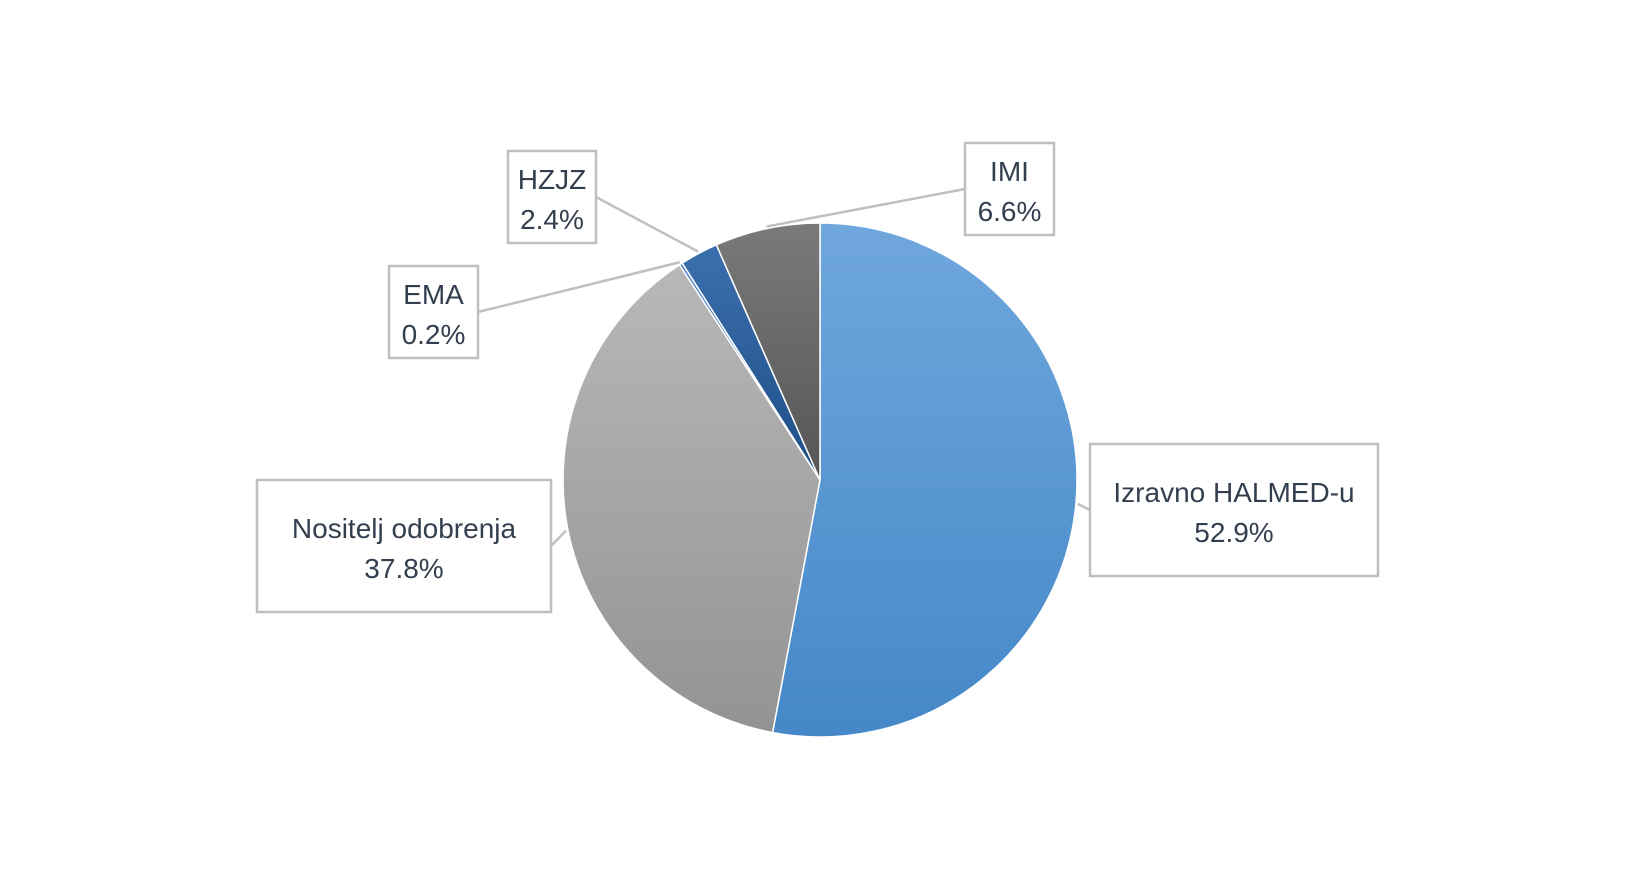 The image size is (1632, 887). What do you see at coordinates (1233, 492) in the screenshot?
I see `data-label-category: Izravno HALMED-u` at bounding box center [1233, 492].